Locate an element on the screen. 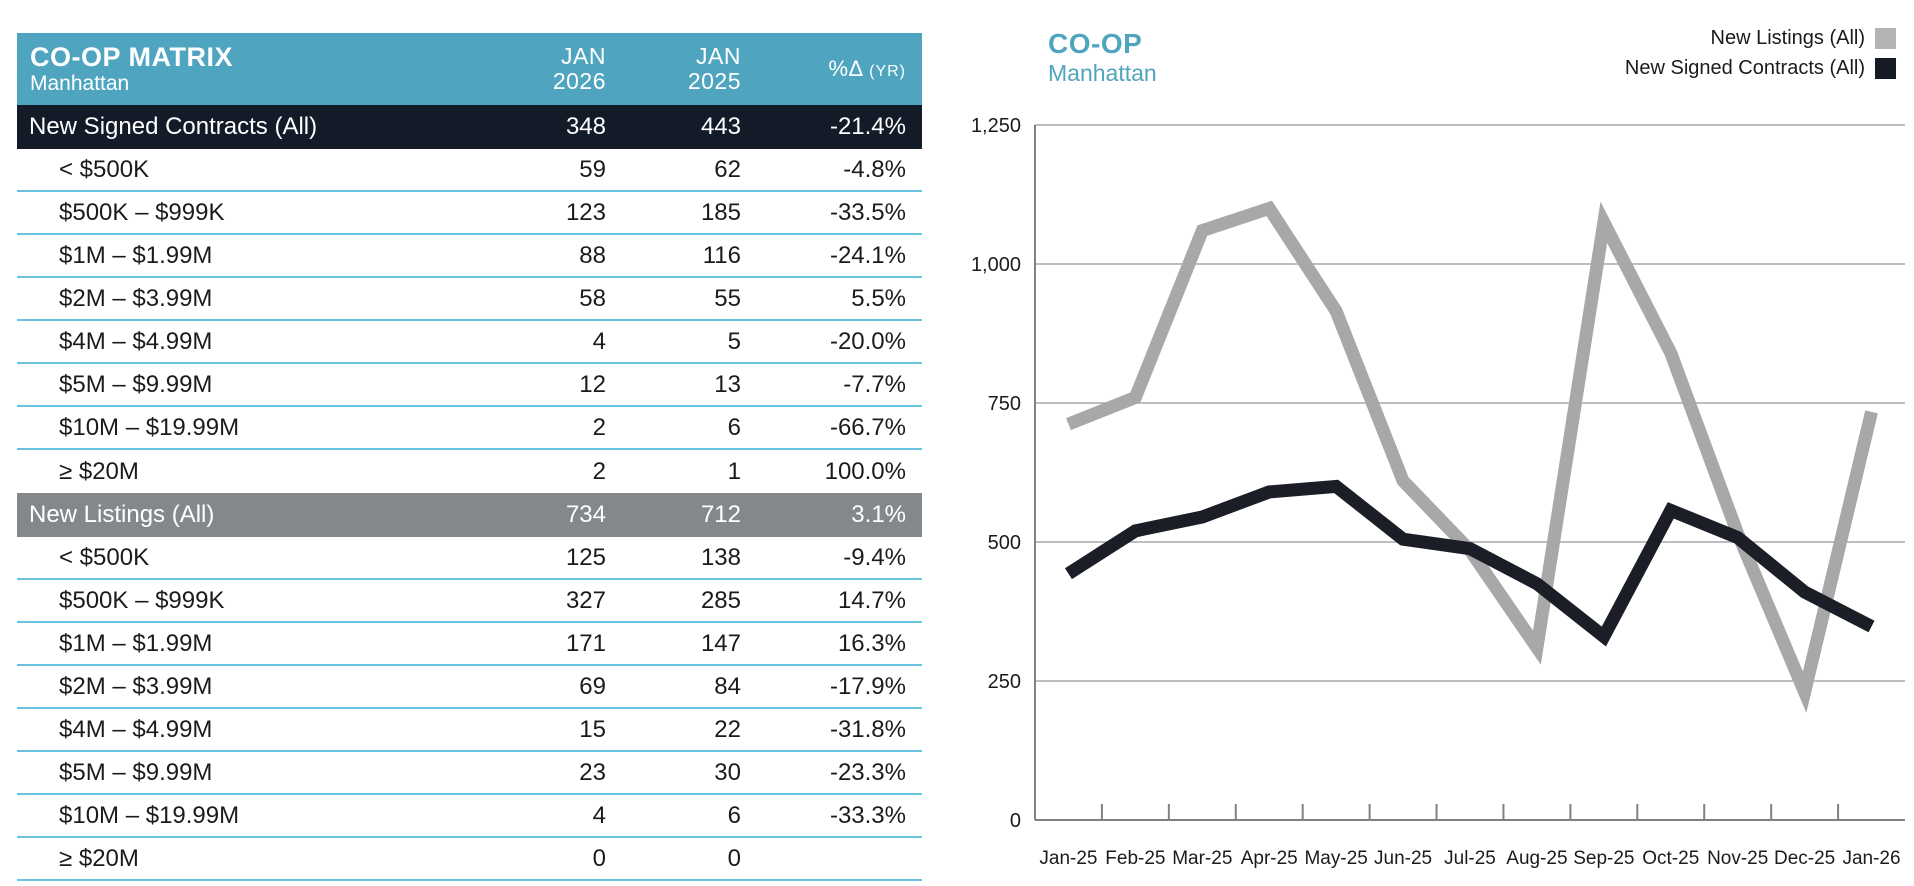 The image size is (1914, 886). x-axis-label: Nov-25 is located at coordinates (1737, 858).